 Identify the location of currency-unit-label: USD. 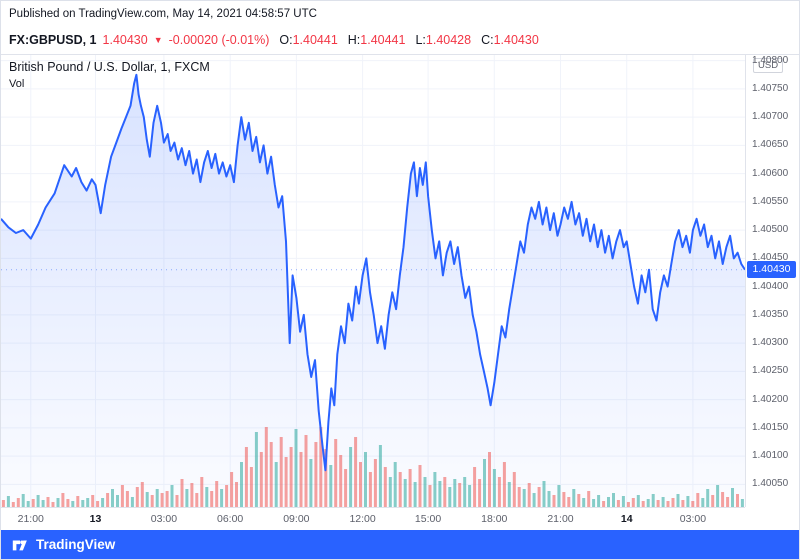
(768, 65).